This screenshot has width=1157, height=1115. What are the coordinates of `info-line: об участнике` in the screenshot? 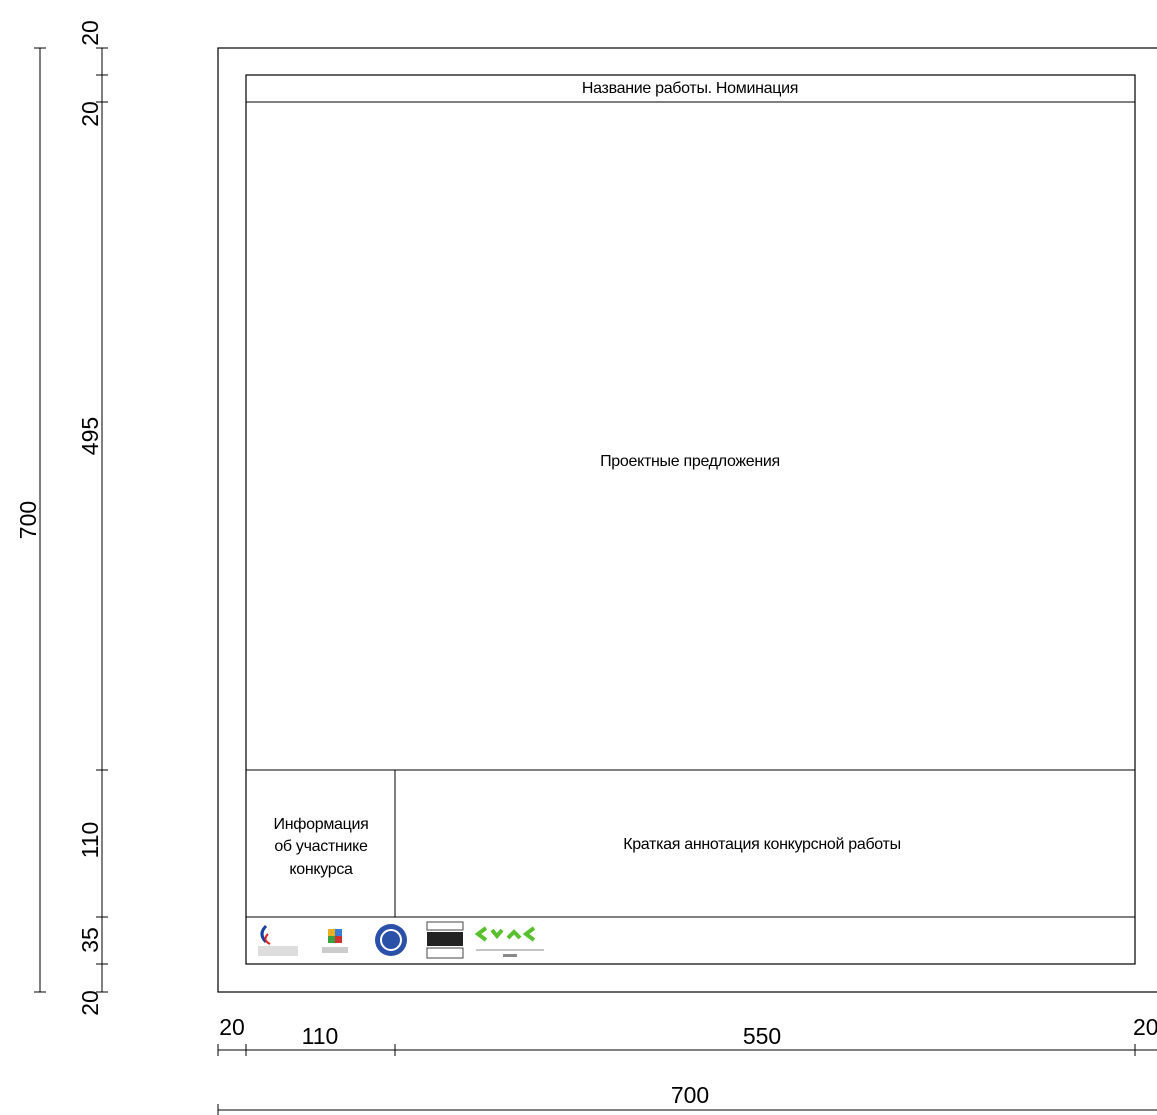 It's located at (321, 846).